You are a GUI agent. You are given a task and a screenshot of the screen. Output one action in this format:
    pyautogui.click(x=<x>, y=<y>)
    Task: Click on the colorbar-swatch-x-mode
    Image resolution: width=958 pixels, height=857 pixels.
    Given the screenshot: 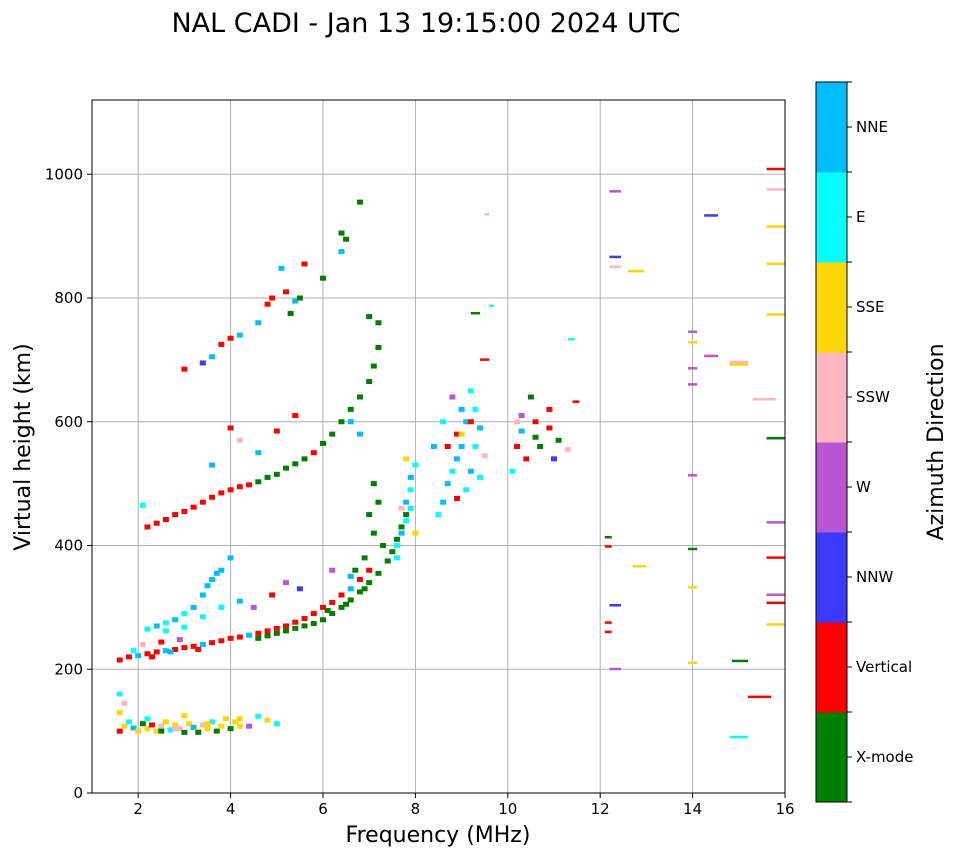 What is the action you would take?
    pyautogui.click(x=831, y=757)
    